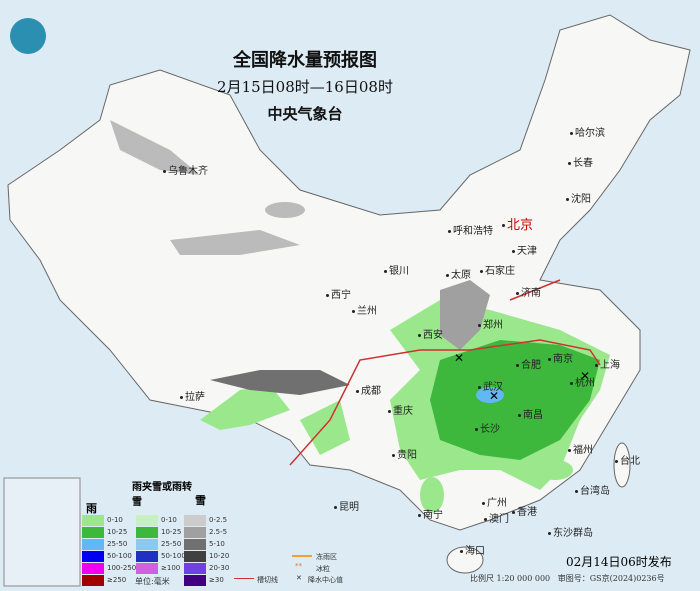 The image size is (700, 591). What do you see at coordinates (162, 495) in the screenshot?
I see `legend-mixed-title: 雨夹雪或雨转雪` at bounding box center [162, 495].